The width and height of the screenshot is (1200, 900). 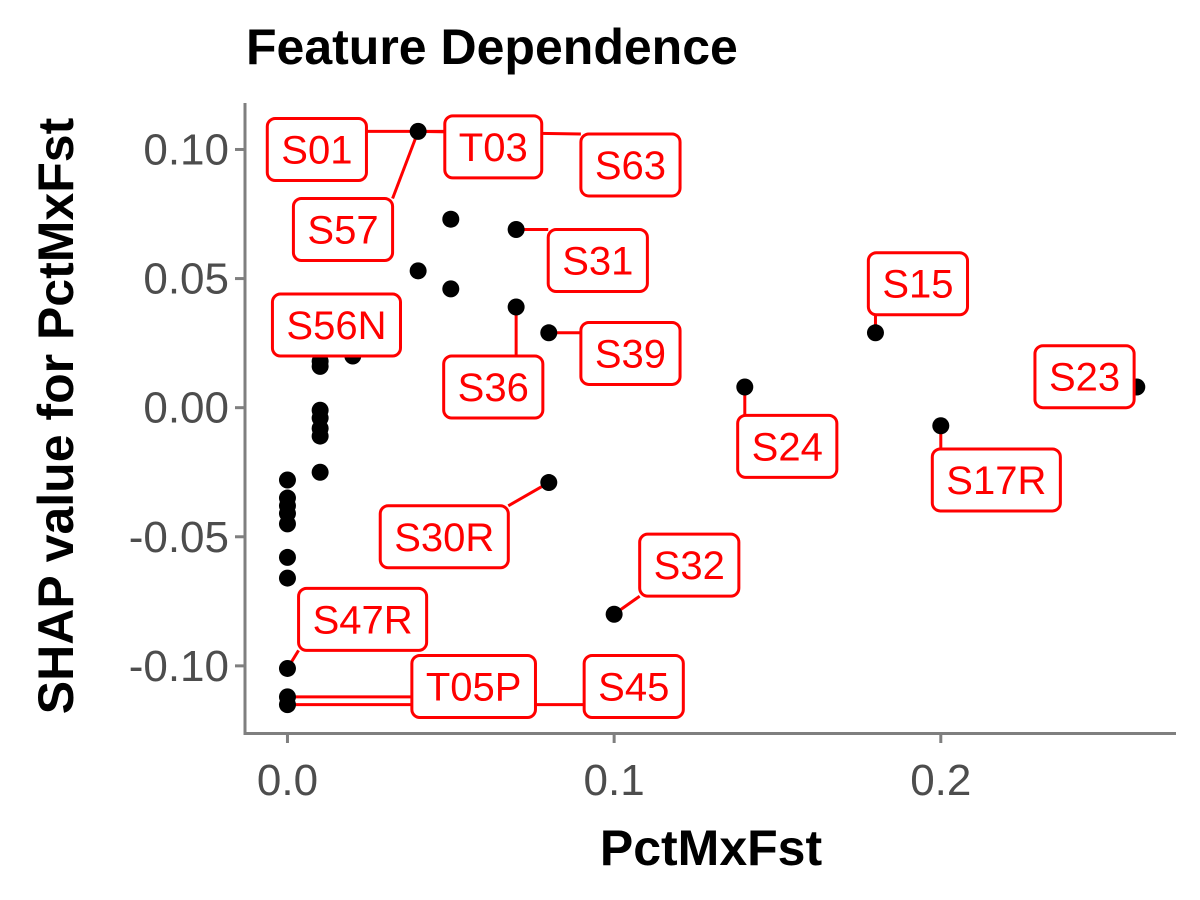 I want to click on y-tick-label: -0.10, so click(x=179, y=666).